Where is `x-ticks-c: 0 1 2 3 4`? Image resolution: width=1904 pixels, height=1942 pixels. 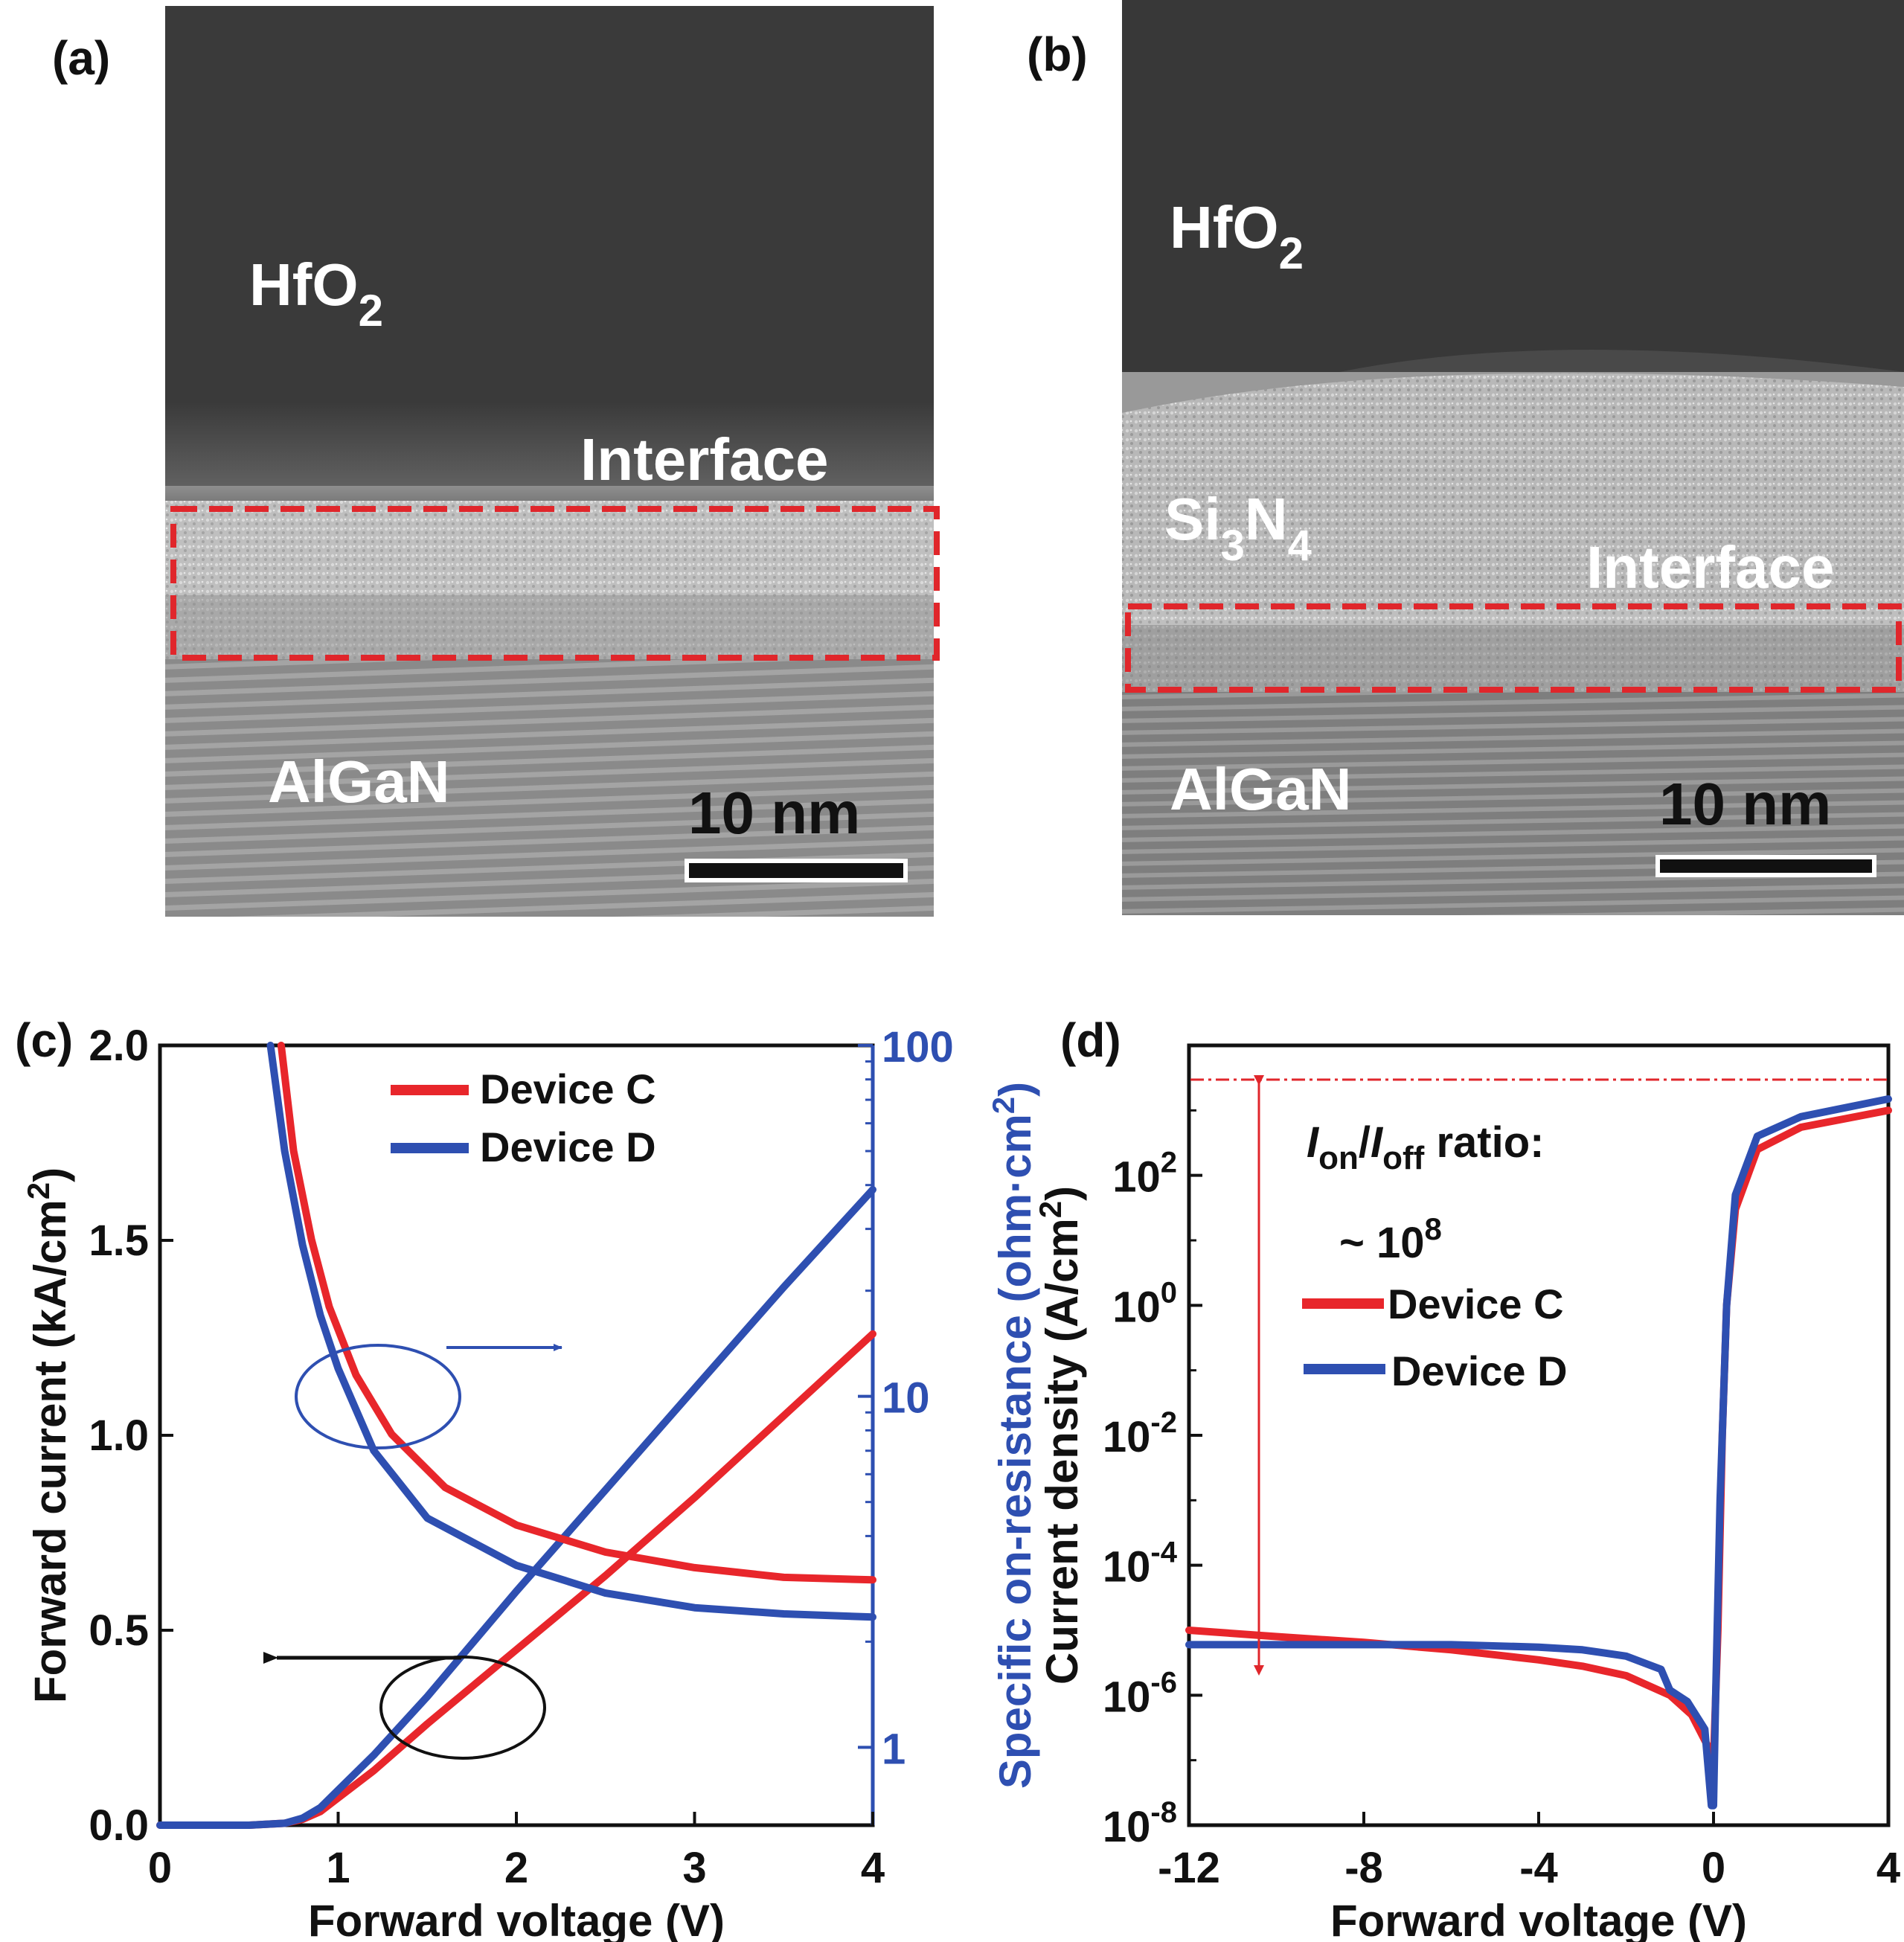
x-ticks-c: 0 1 2 3 4 is located at coordinates (517, 1852).